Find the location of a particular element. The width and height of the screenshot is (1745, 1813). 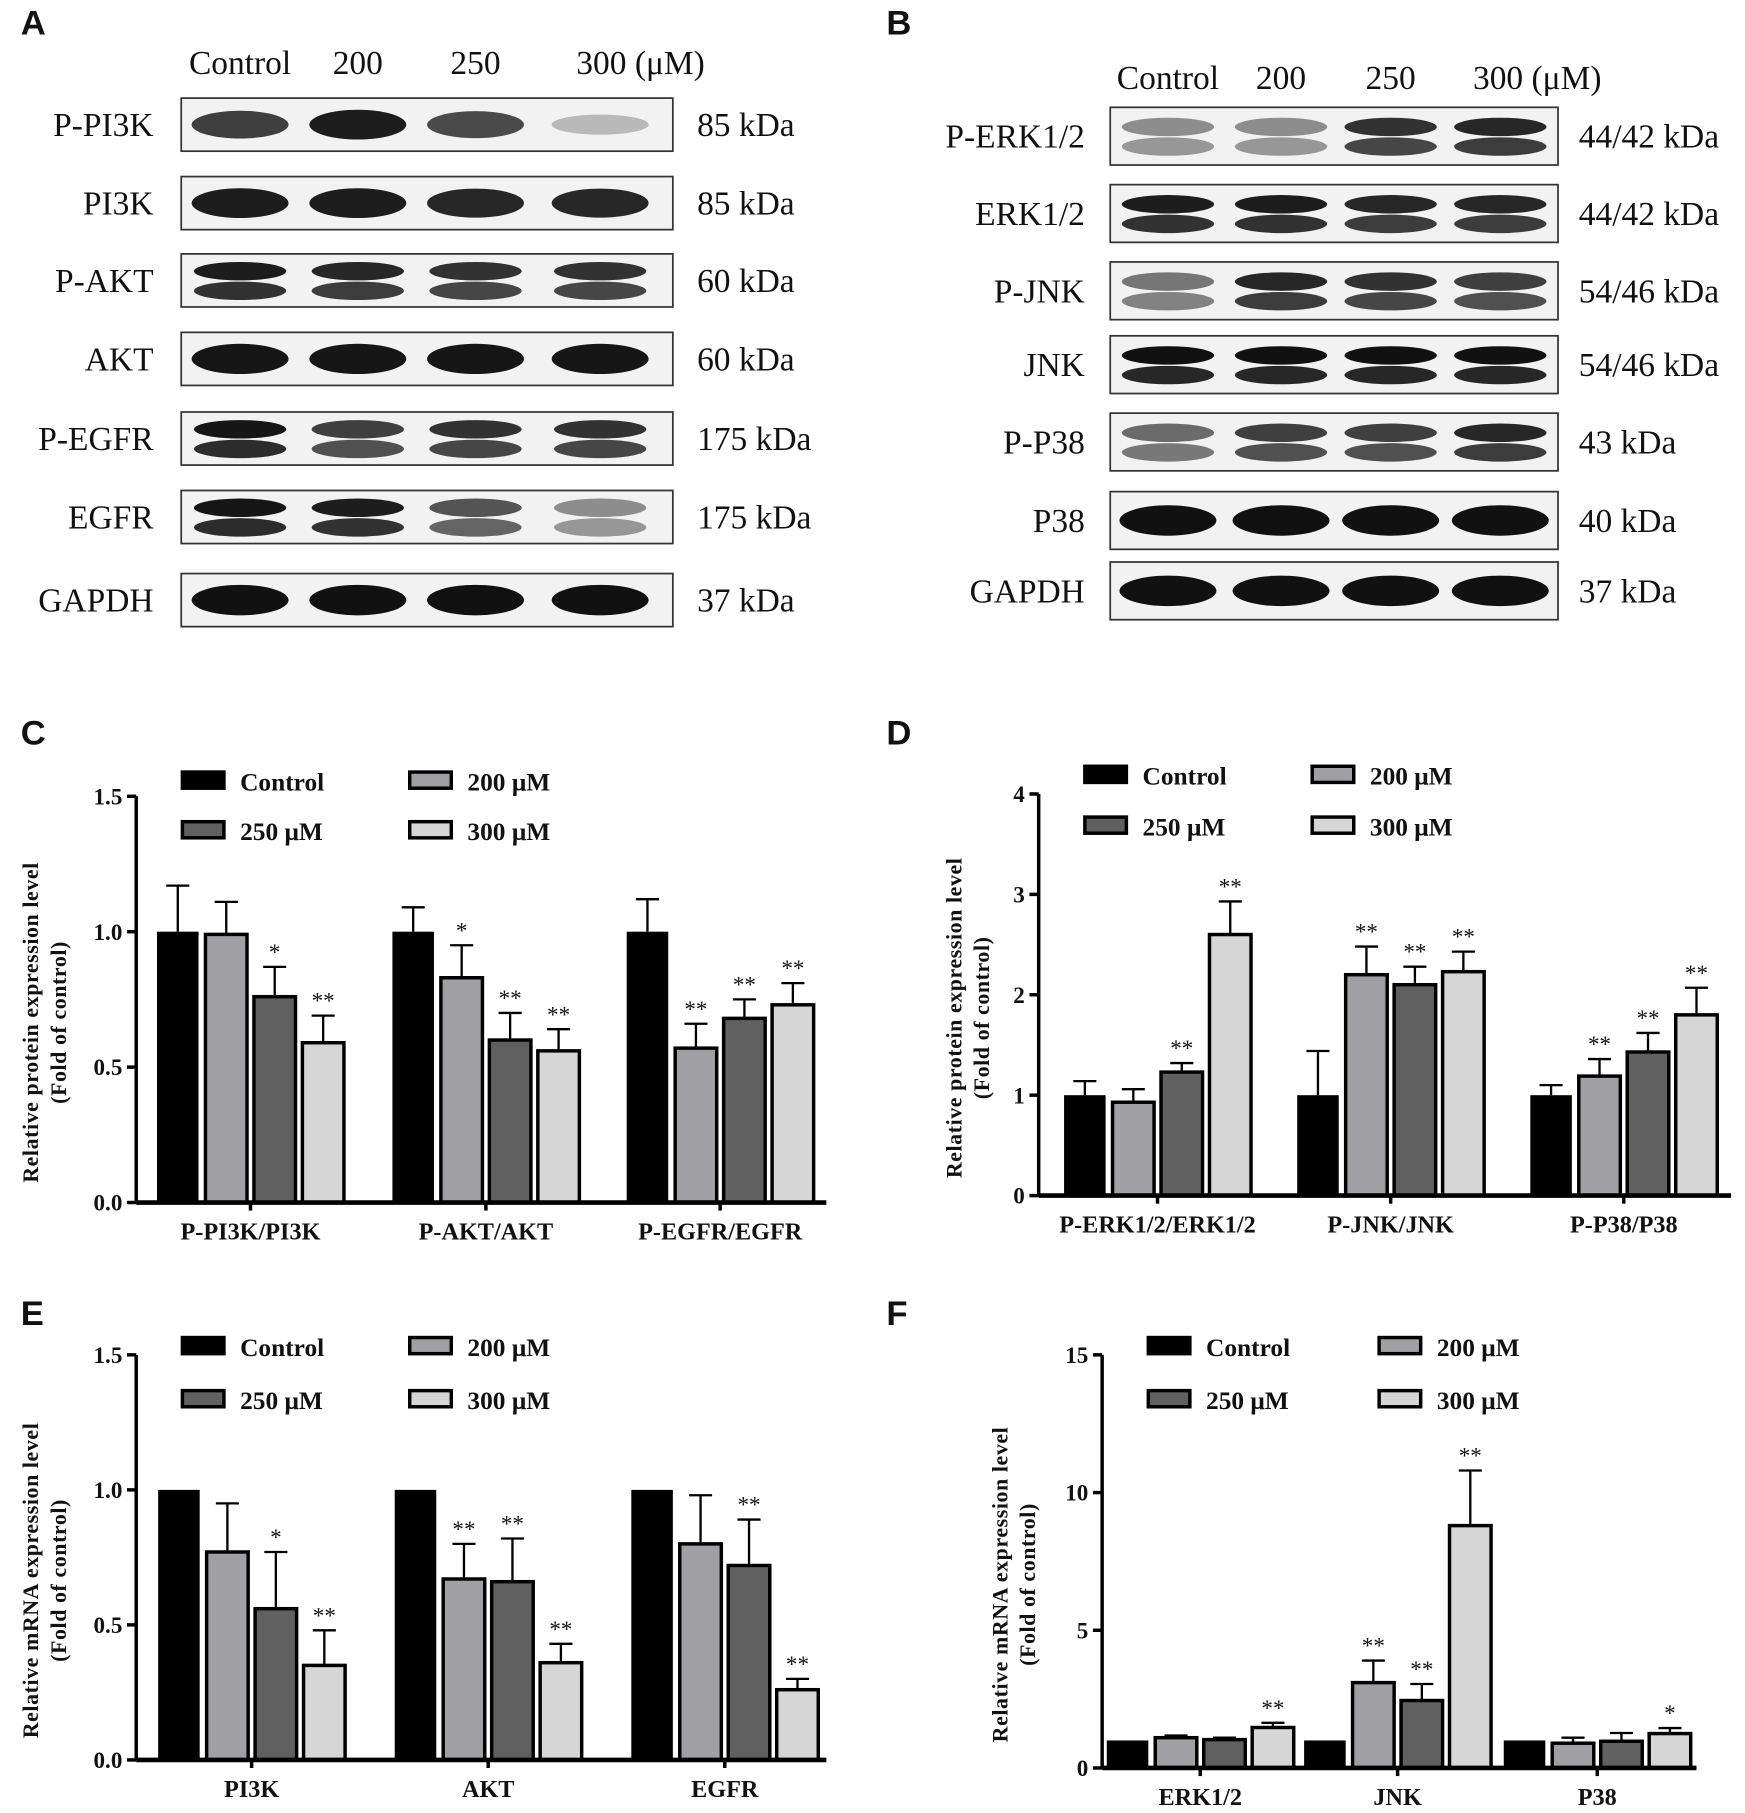

category-label: P-EGFR/EGFR is located at coordinates (720, 1231).